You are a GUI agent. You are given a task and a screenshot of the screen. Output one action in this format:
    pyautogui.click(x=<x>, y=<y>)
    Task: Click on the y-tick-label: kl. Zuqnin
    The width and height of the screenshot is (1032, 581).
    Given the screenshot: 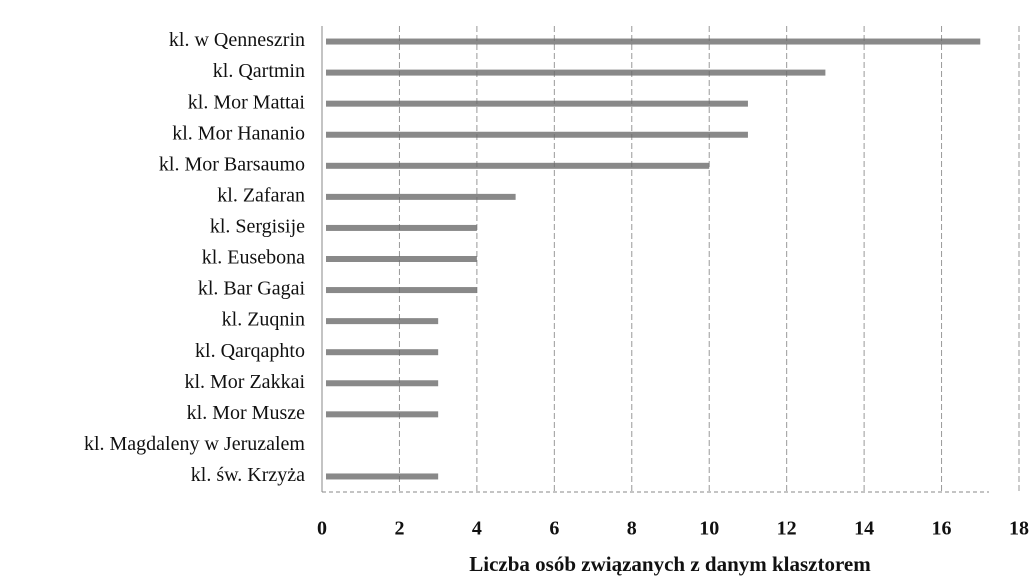 What is the action you would take?
    pyautogui.click(x=263, y=320)
    